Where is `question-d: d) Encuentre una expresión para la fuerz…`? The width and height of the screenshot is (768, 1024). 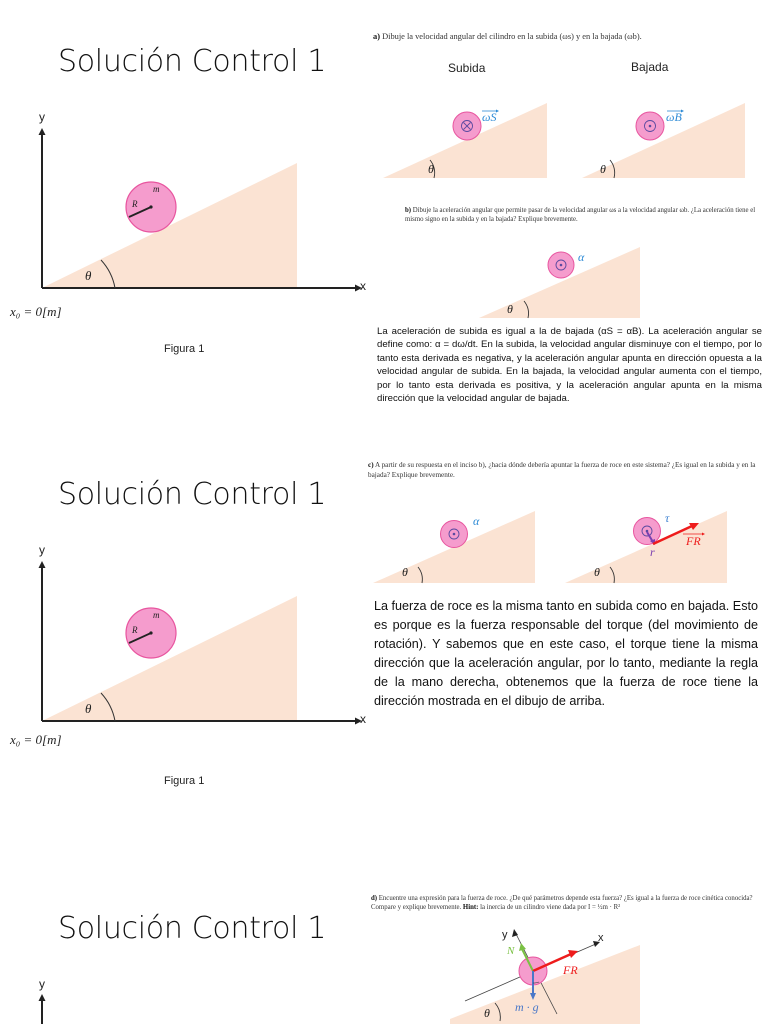 question-d: d) Encuentre una expresión para la fuerz… is located at coordinates (562, 903).